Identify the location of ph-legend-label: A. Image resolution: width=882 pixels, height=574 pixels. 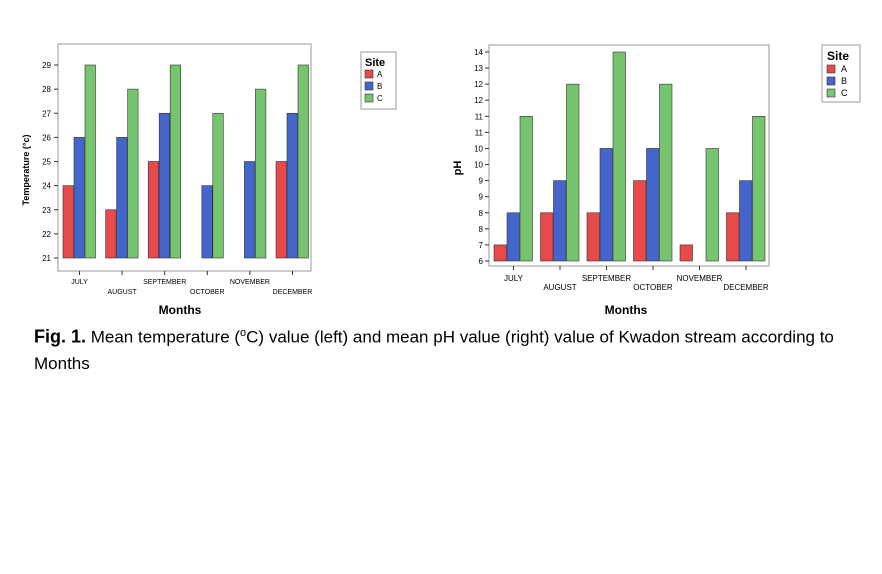
(844, 69).